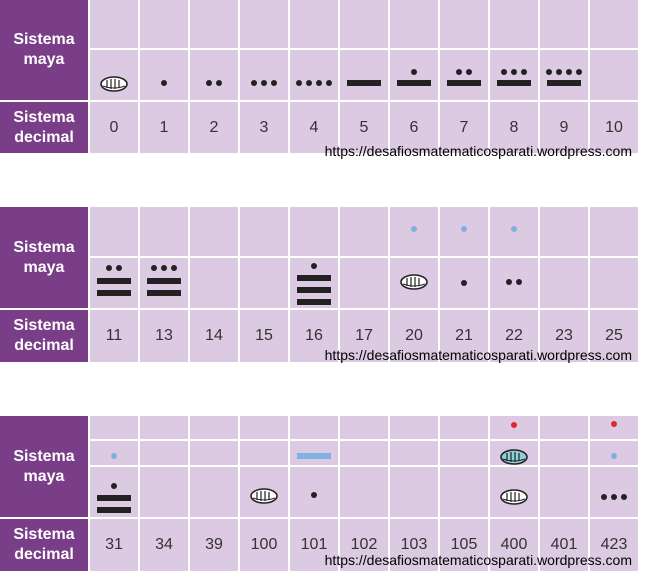 The height and width of the screenshot is (579, 662). What do you see at coordinates (364, 127) in the screenshot?
I see `decimal-value: 5` at bounding box center [364, 127].